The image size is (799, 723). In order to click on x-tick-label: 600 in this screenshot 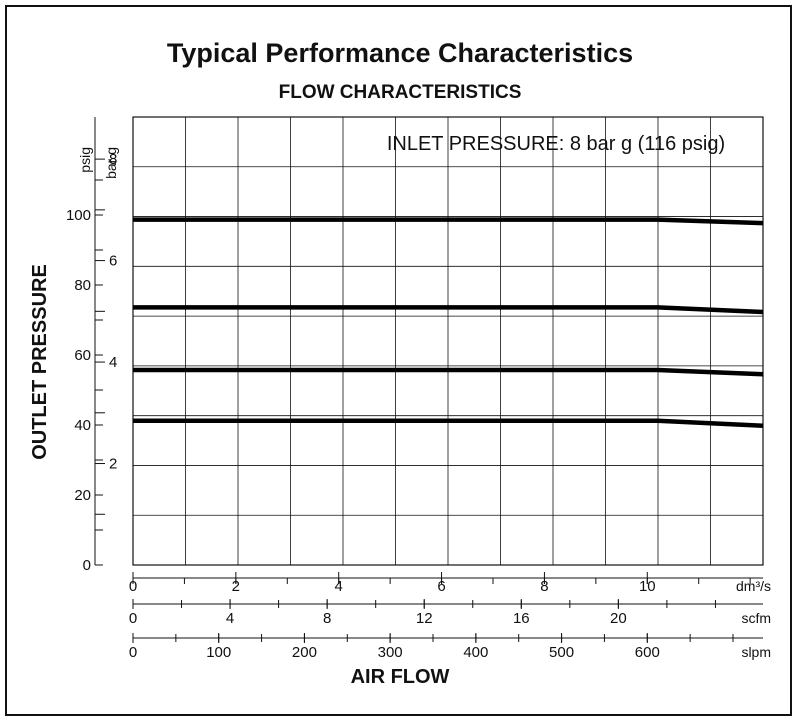, I will do `click(647, 652)`.